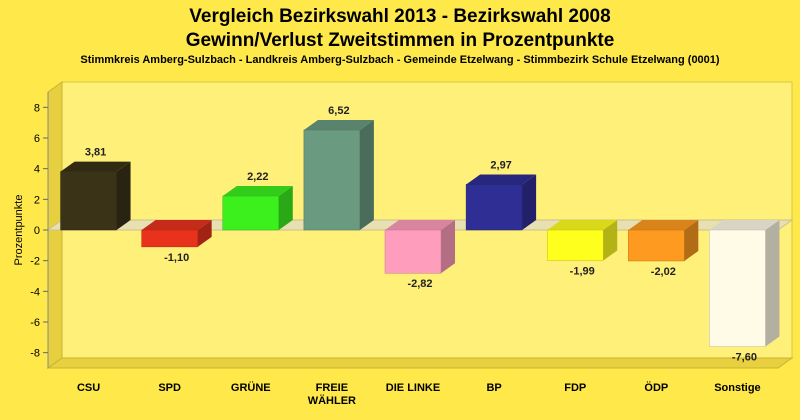 Image resolution: width=800 pixels, height=420 pixels. I want to click on bar-value-label: -2,02, so click(663, 272).